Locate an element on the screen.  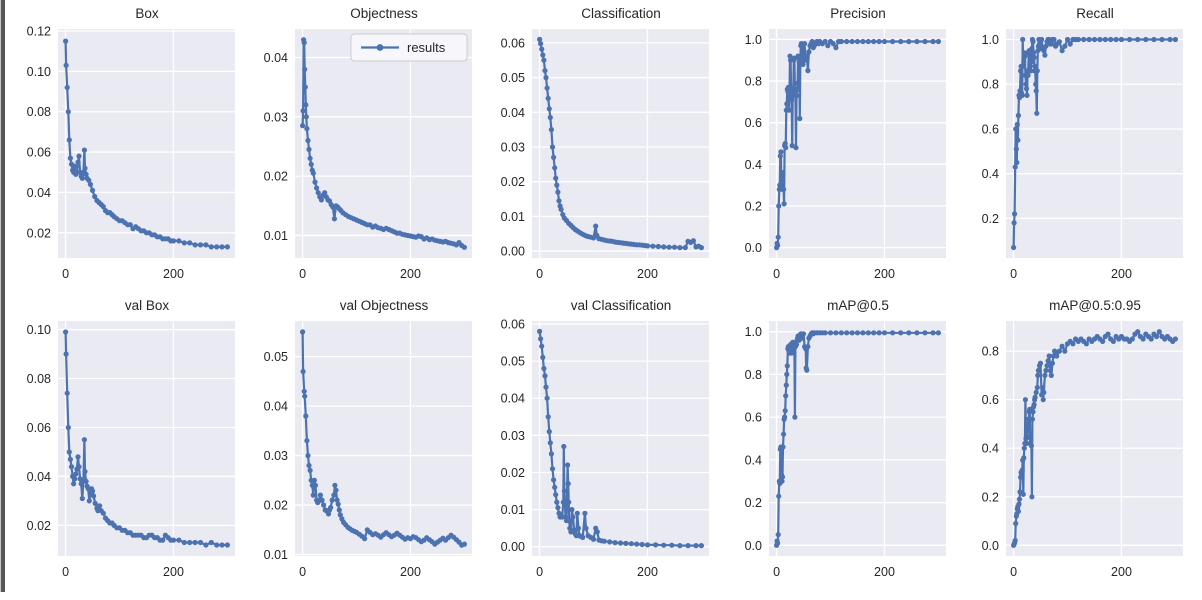
box-loss-plot: 0.02 0.04 0.06 0.08 0.10 0.12 0 200 is located at coordinates (131, 153).